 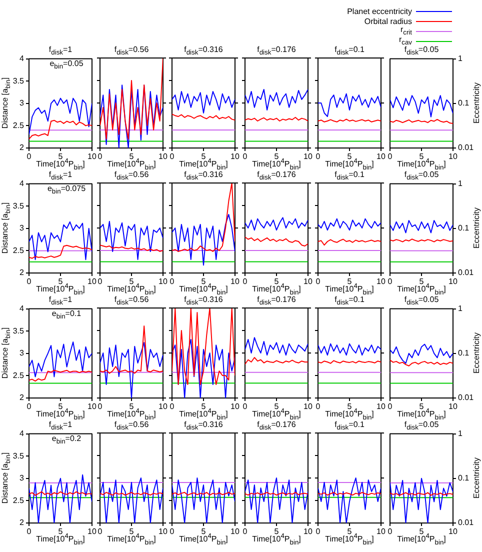 I want to click on legend-label: r$_{crit}$, so click(x=406, y=31).